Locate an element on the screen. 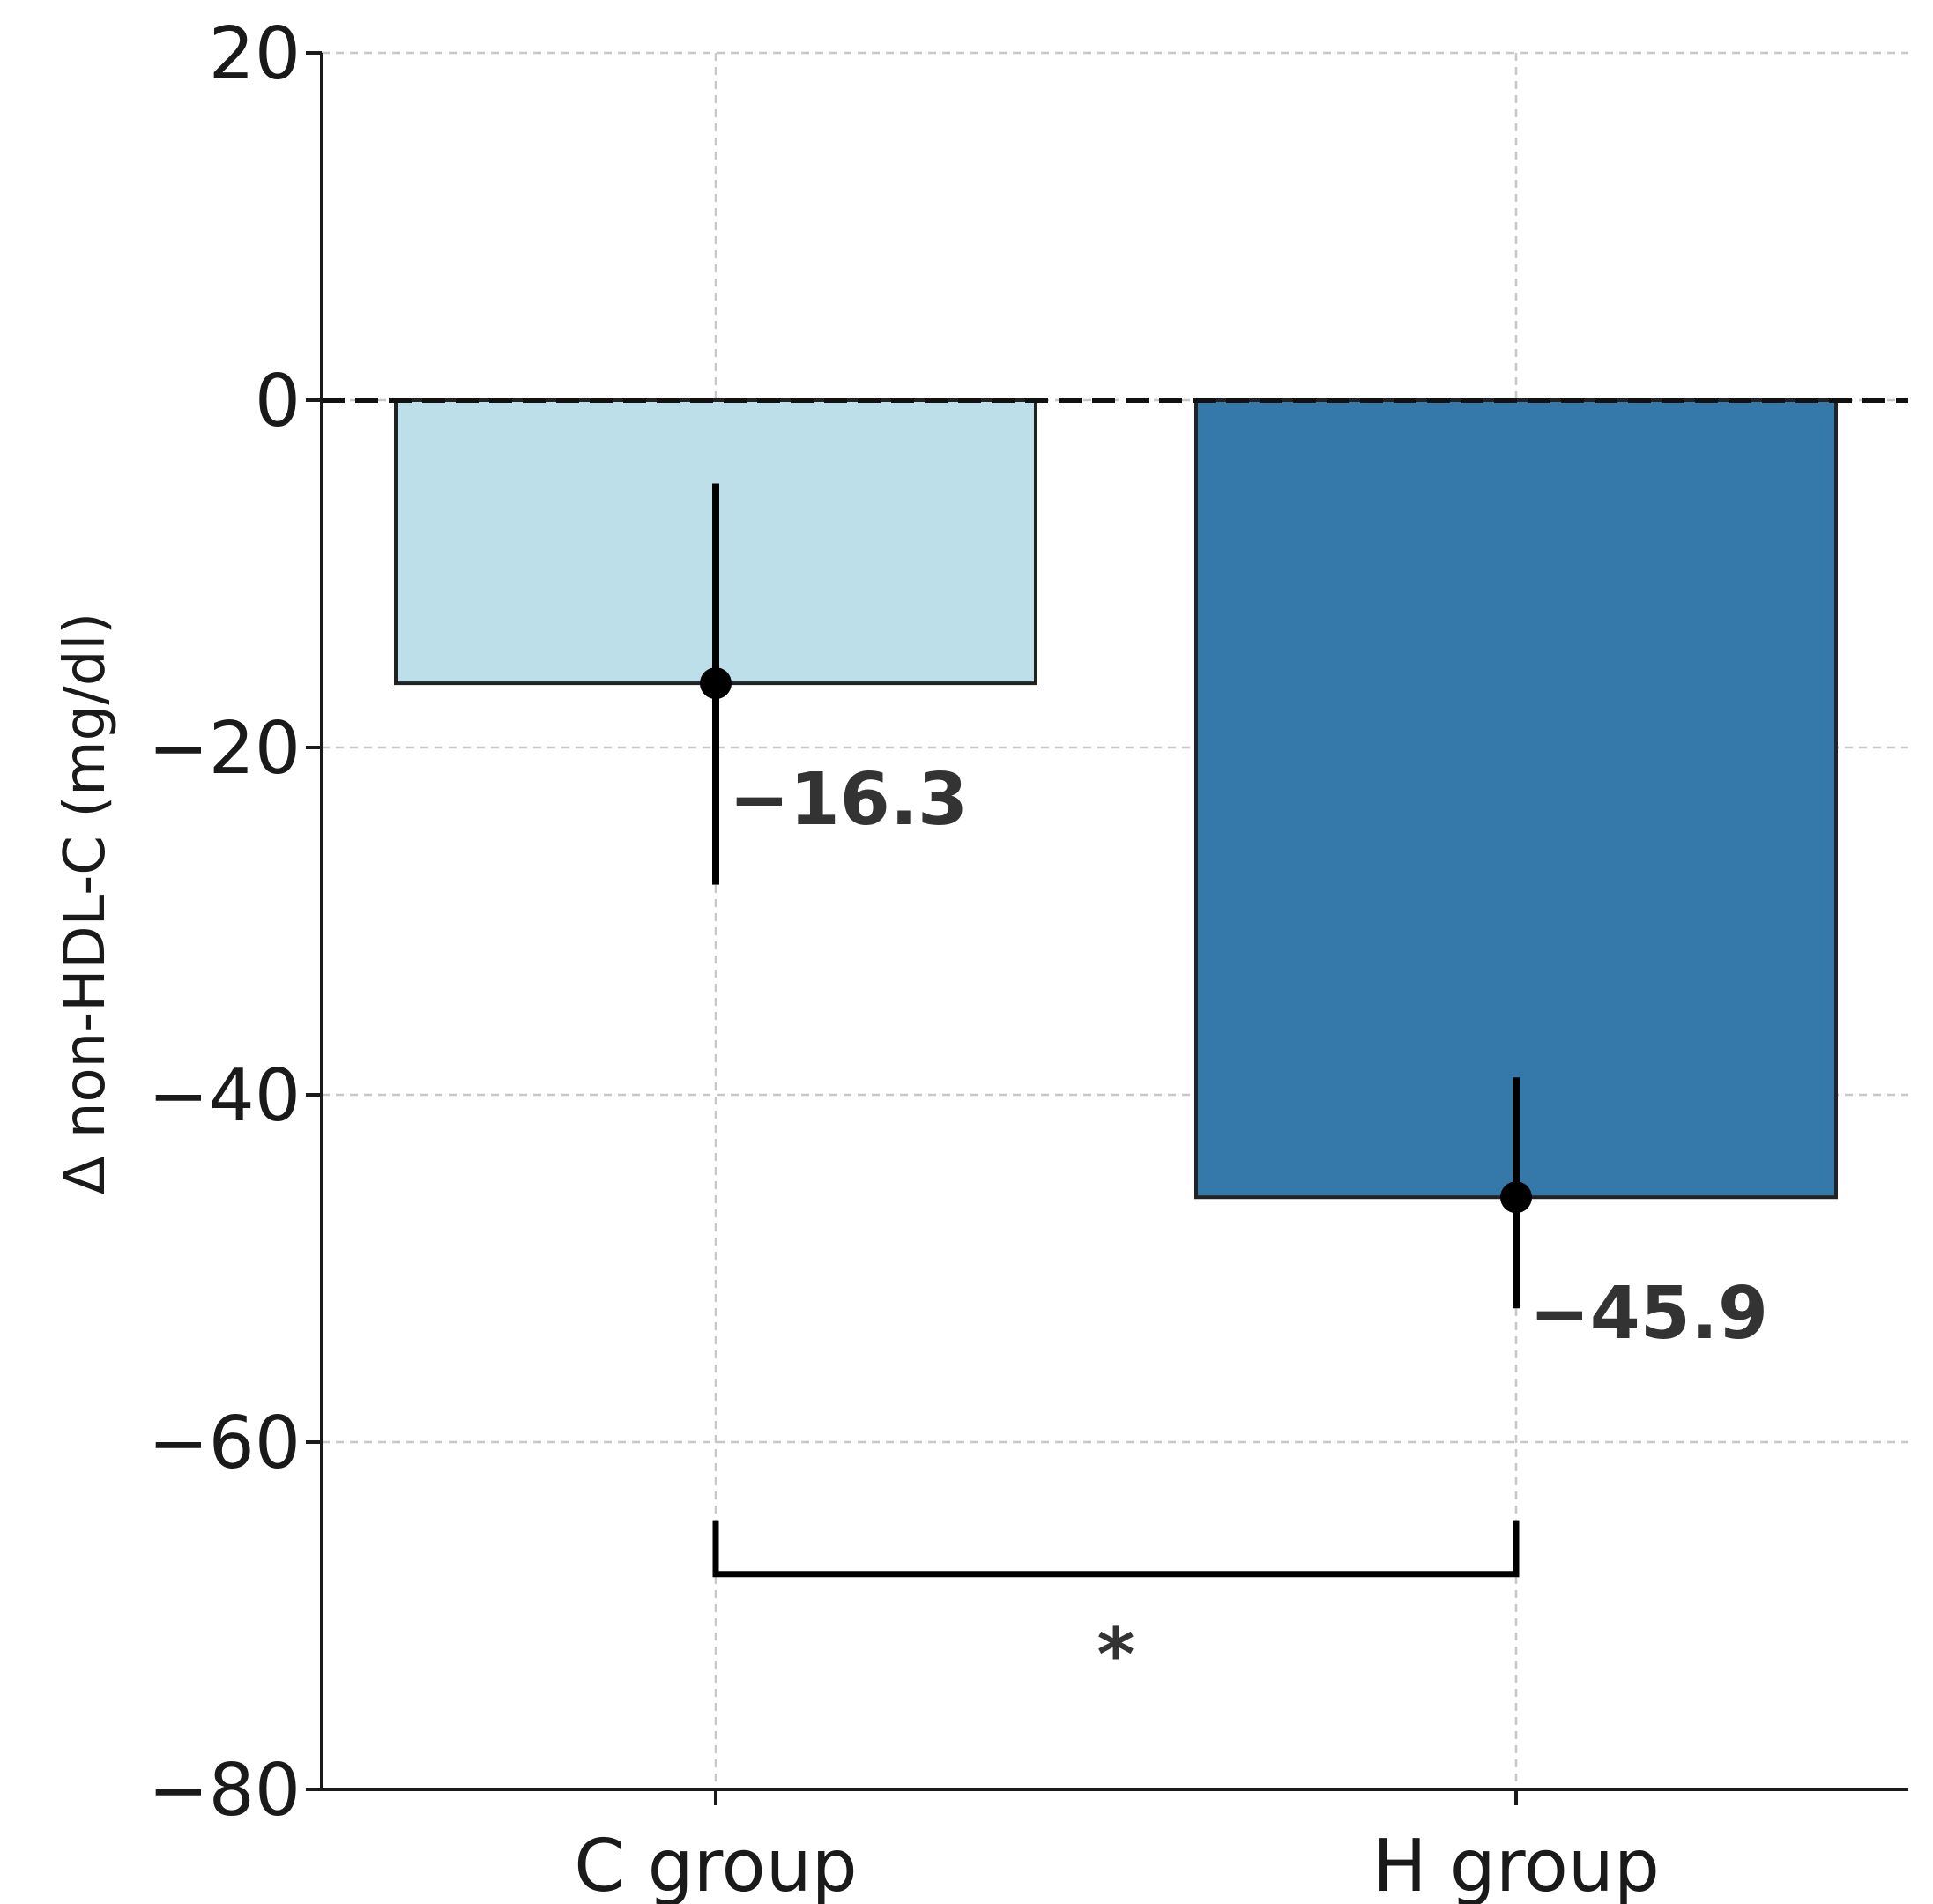 The height and width of the screenshot is (1904, 1933). y-tick-label-1: 0 is located at coordinates (278, 402).